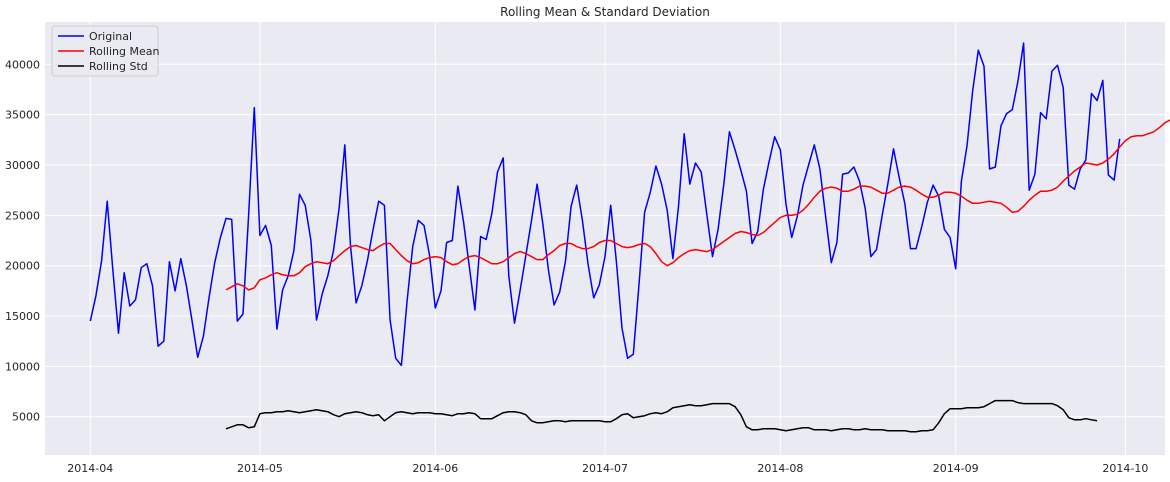 The width and height of the screenshot is (1170, 482). What do you see at coordinates (435, 468) in the screenshot?
I see `x-tick-label: 2014-06` at bounding box center [435, 468].